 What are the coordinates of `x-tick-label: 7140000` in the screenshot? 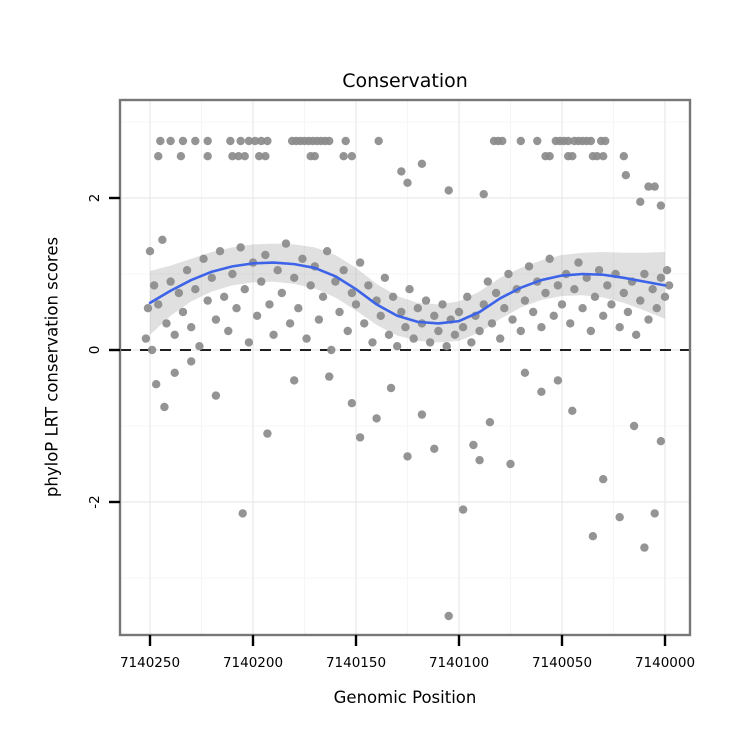 It's located at (665, 663).